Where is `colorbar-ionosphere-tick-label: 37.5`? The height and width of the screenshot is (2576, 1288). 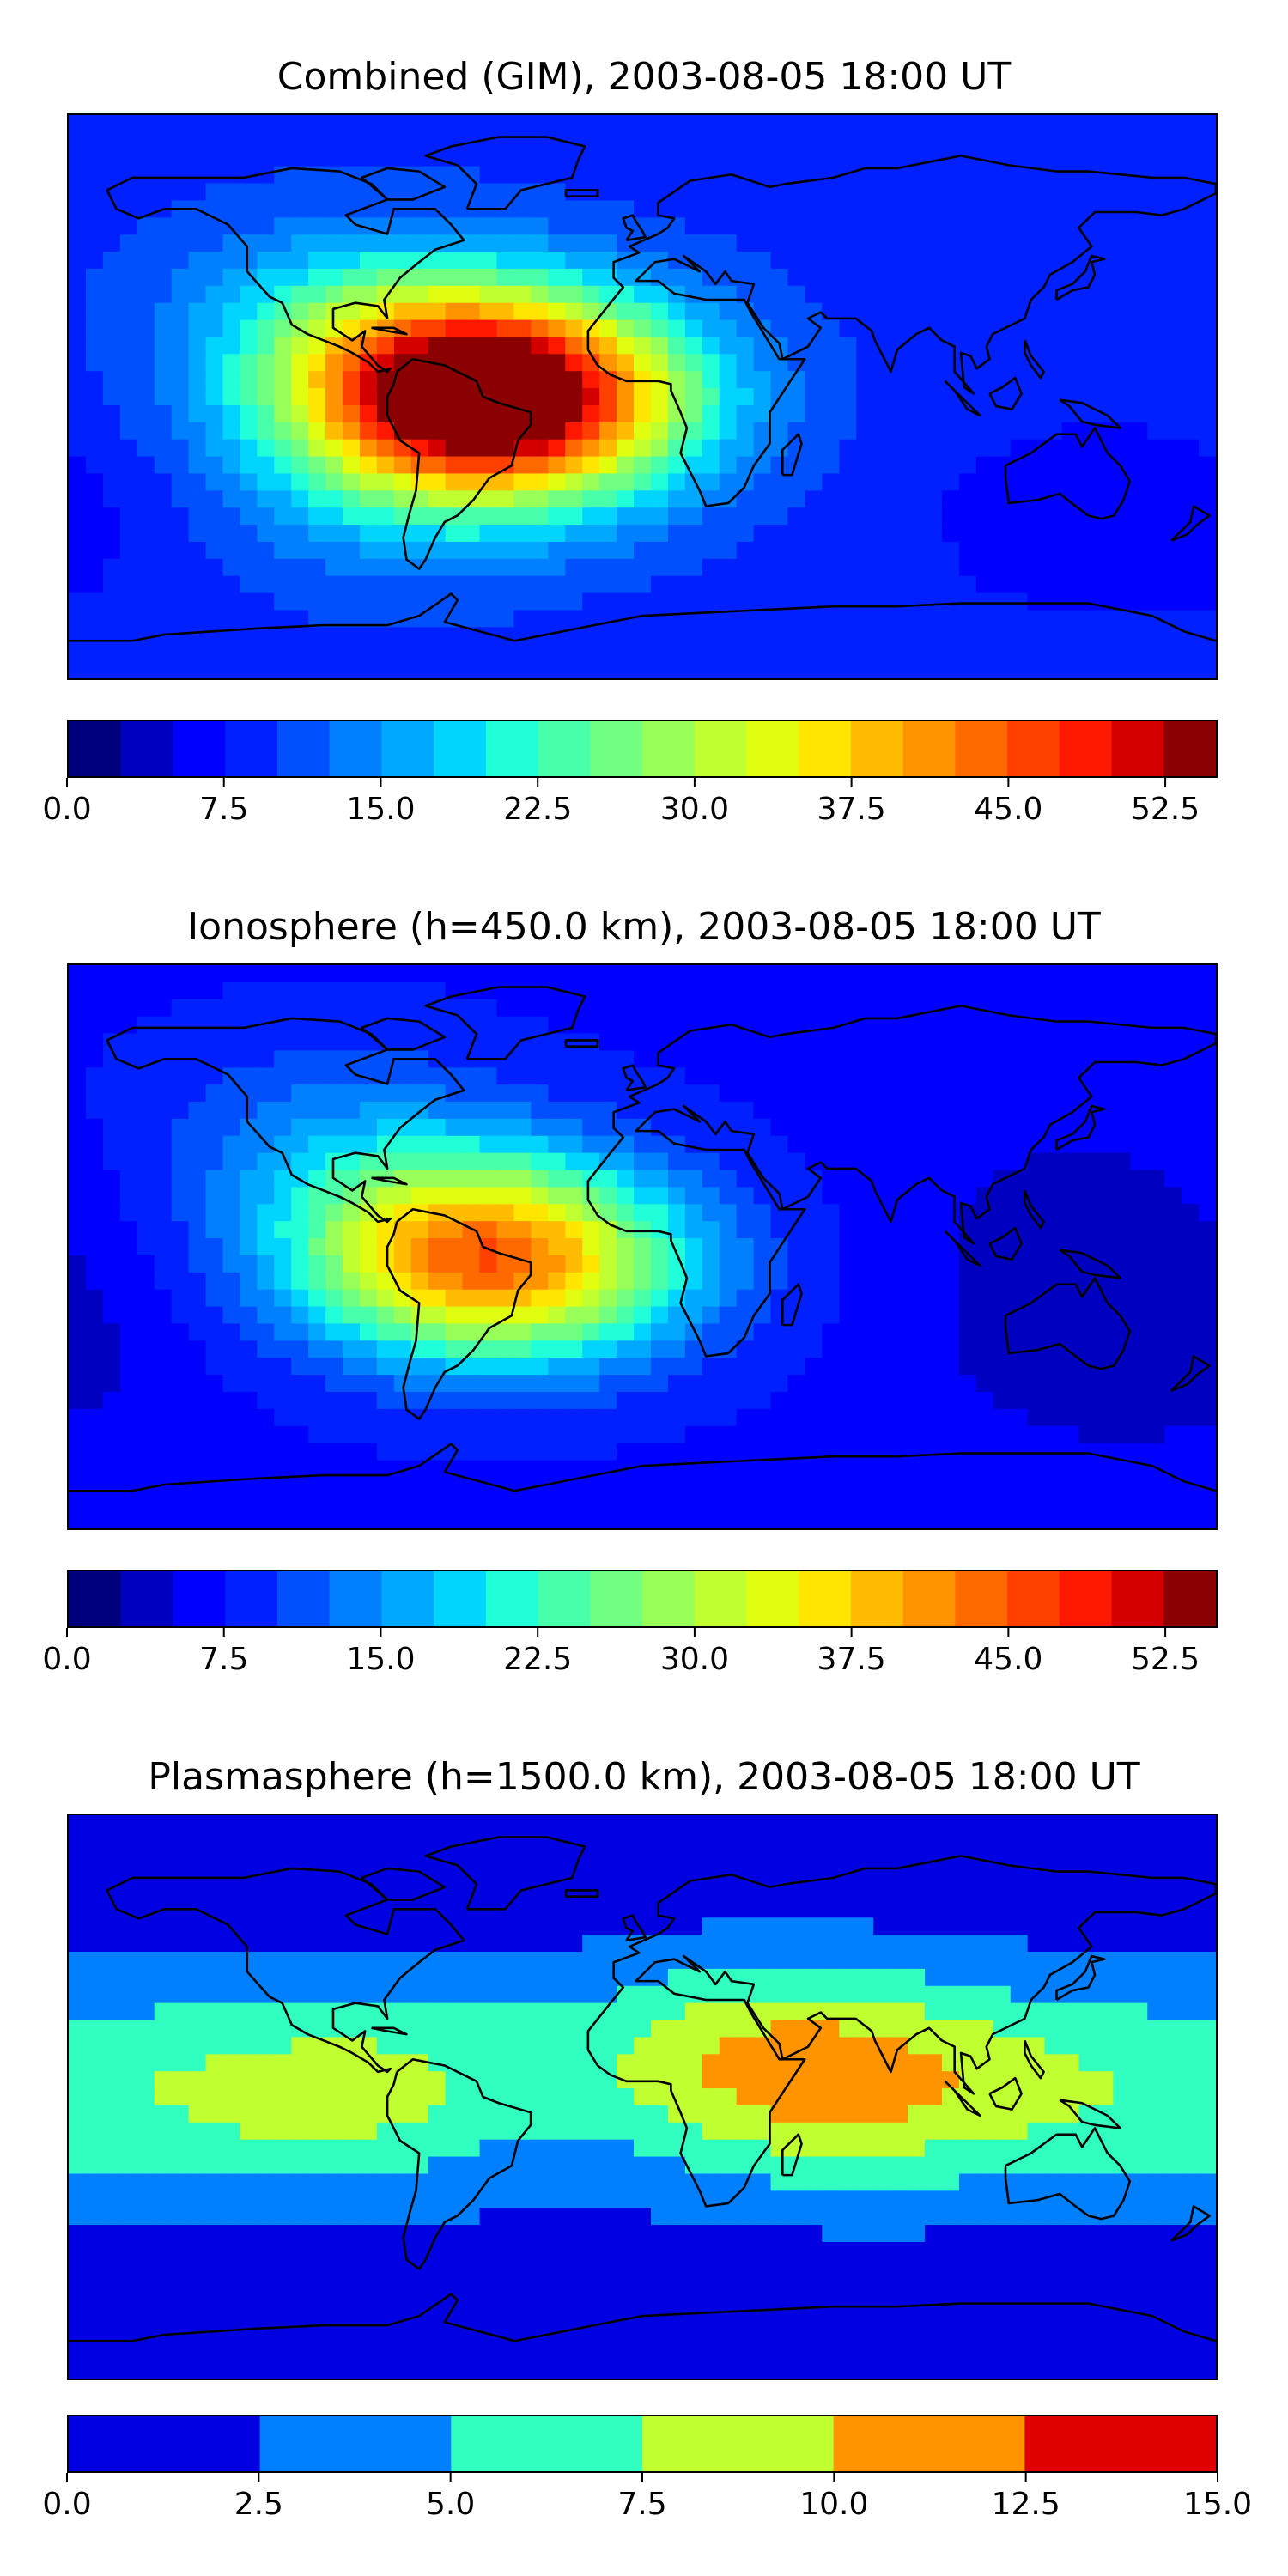
colorbar-ionosphere-tick-label: 37.5 is located at coordinates (852, 1660).